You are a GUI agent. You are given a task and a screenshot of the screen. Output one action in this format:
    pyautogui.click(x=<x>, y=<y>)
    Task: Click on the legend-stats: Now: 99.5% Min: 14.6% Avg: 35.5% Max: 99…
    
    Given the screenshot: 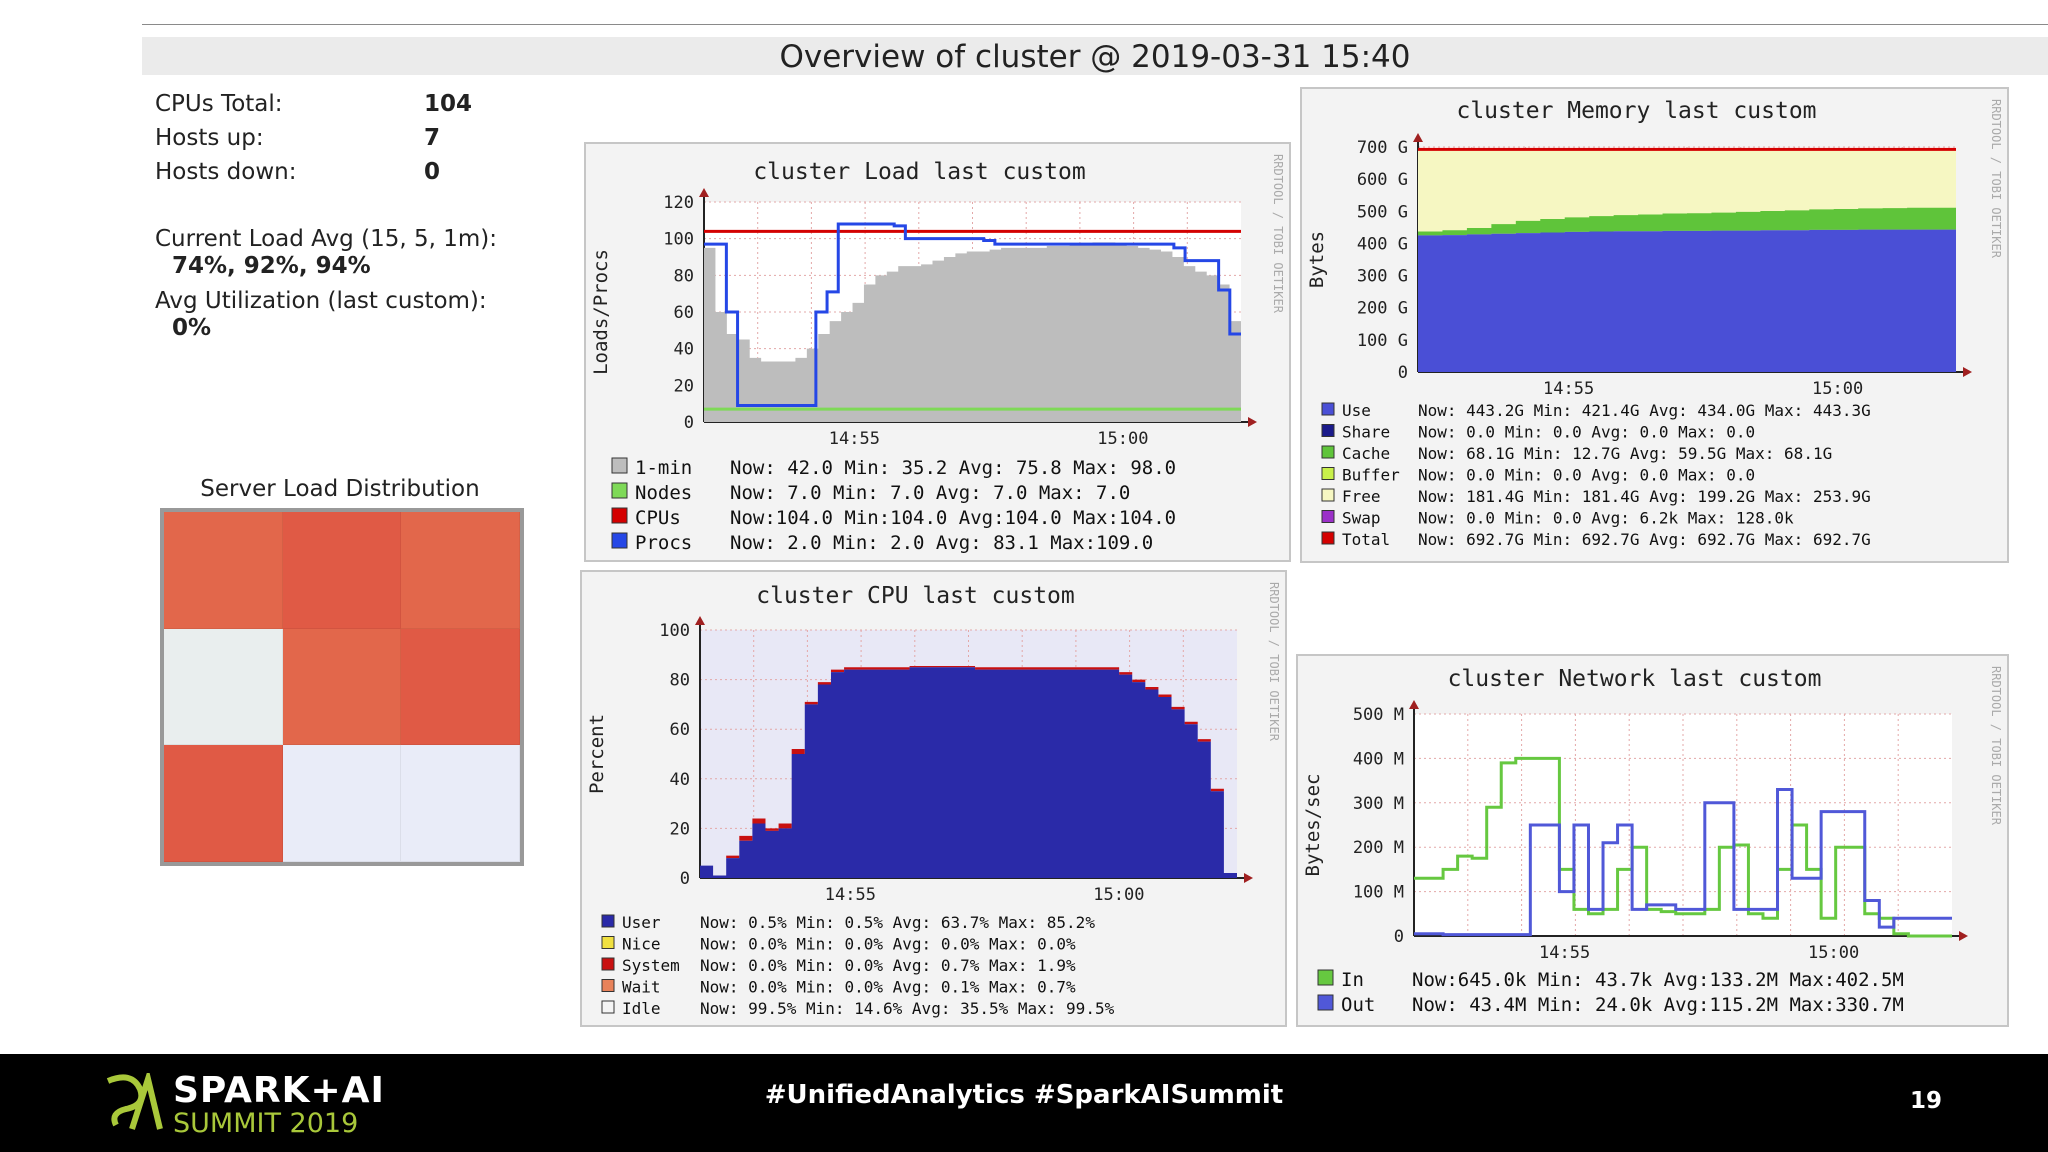 What is the action you would take?
    pyautogui.click(x=907, y=1008)
    